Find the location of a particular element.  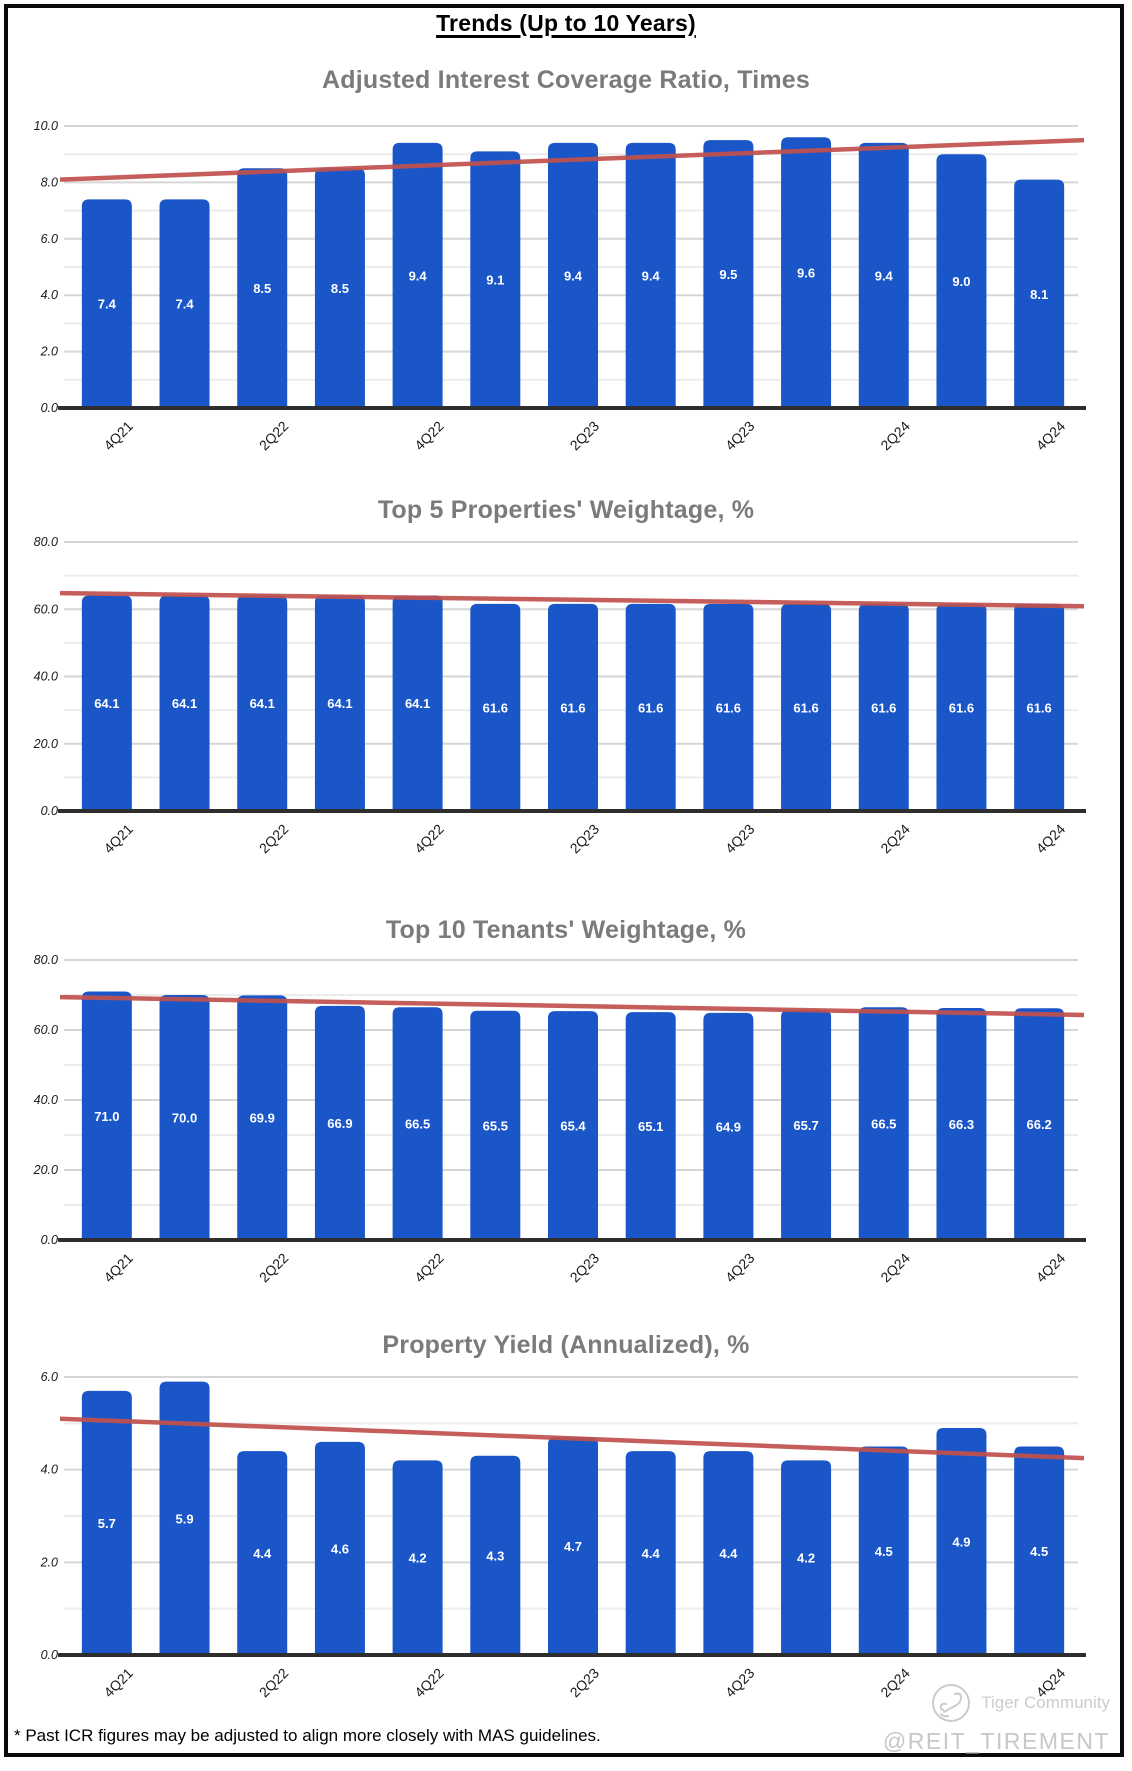

x-tick-label: 2Q23 is located at coordinates (585, 1683).